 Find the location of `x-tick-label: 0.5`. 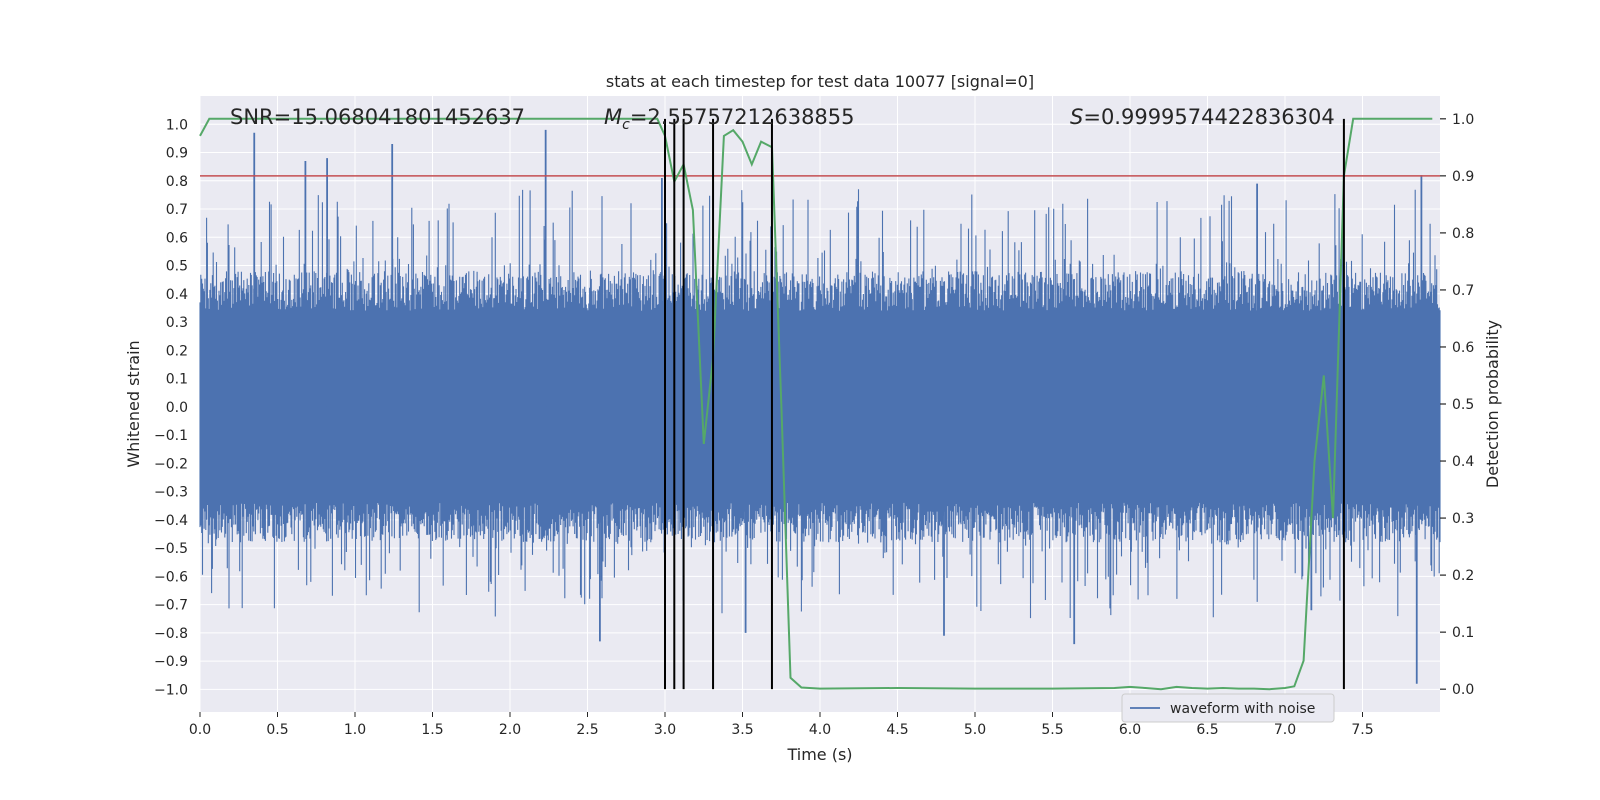

x-tick-label: 0.5 is located at coordinates (277, 730).